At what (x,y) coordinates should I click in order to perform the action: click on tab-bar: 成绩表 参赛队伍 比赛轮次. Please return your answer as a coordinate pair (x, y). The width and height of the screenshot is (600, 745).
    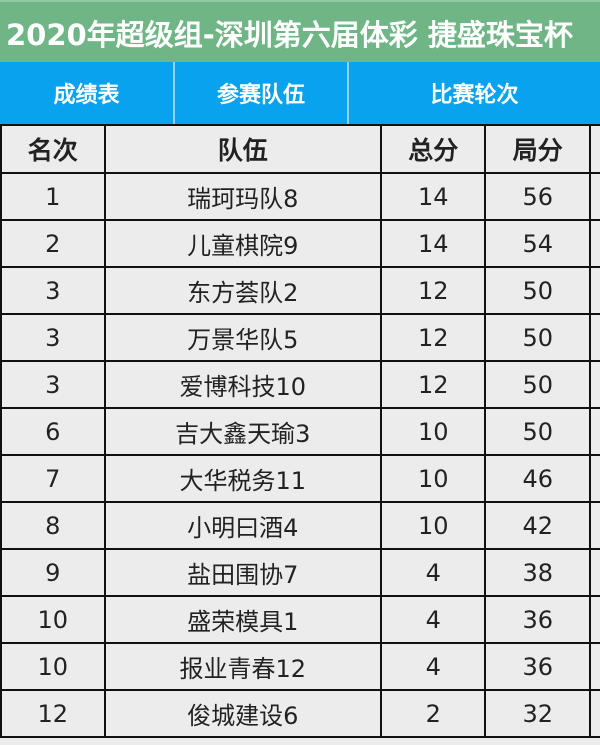
    Looking at the image, I should click on (300, 93).